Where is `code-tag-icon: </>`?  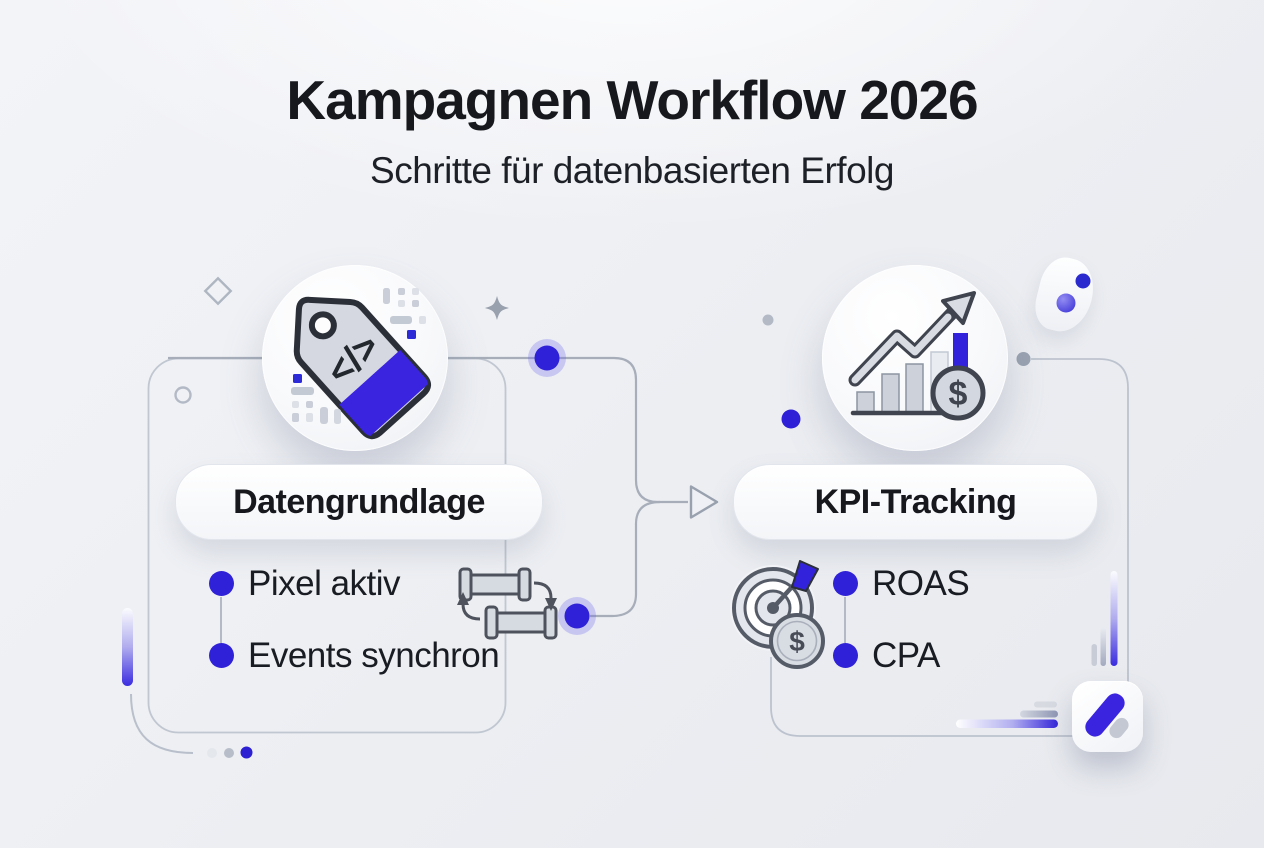
code-tag-icon: </> is located at coordinates (362, 368).